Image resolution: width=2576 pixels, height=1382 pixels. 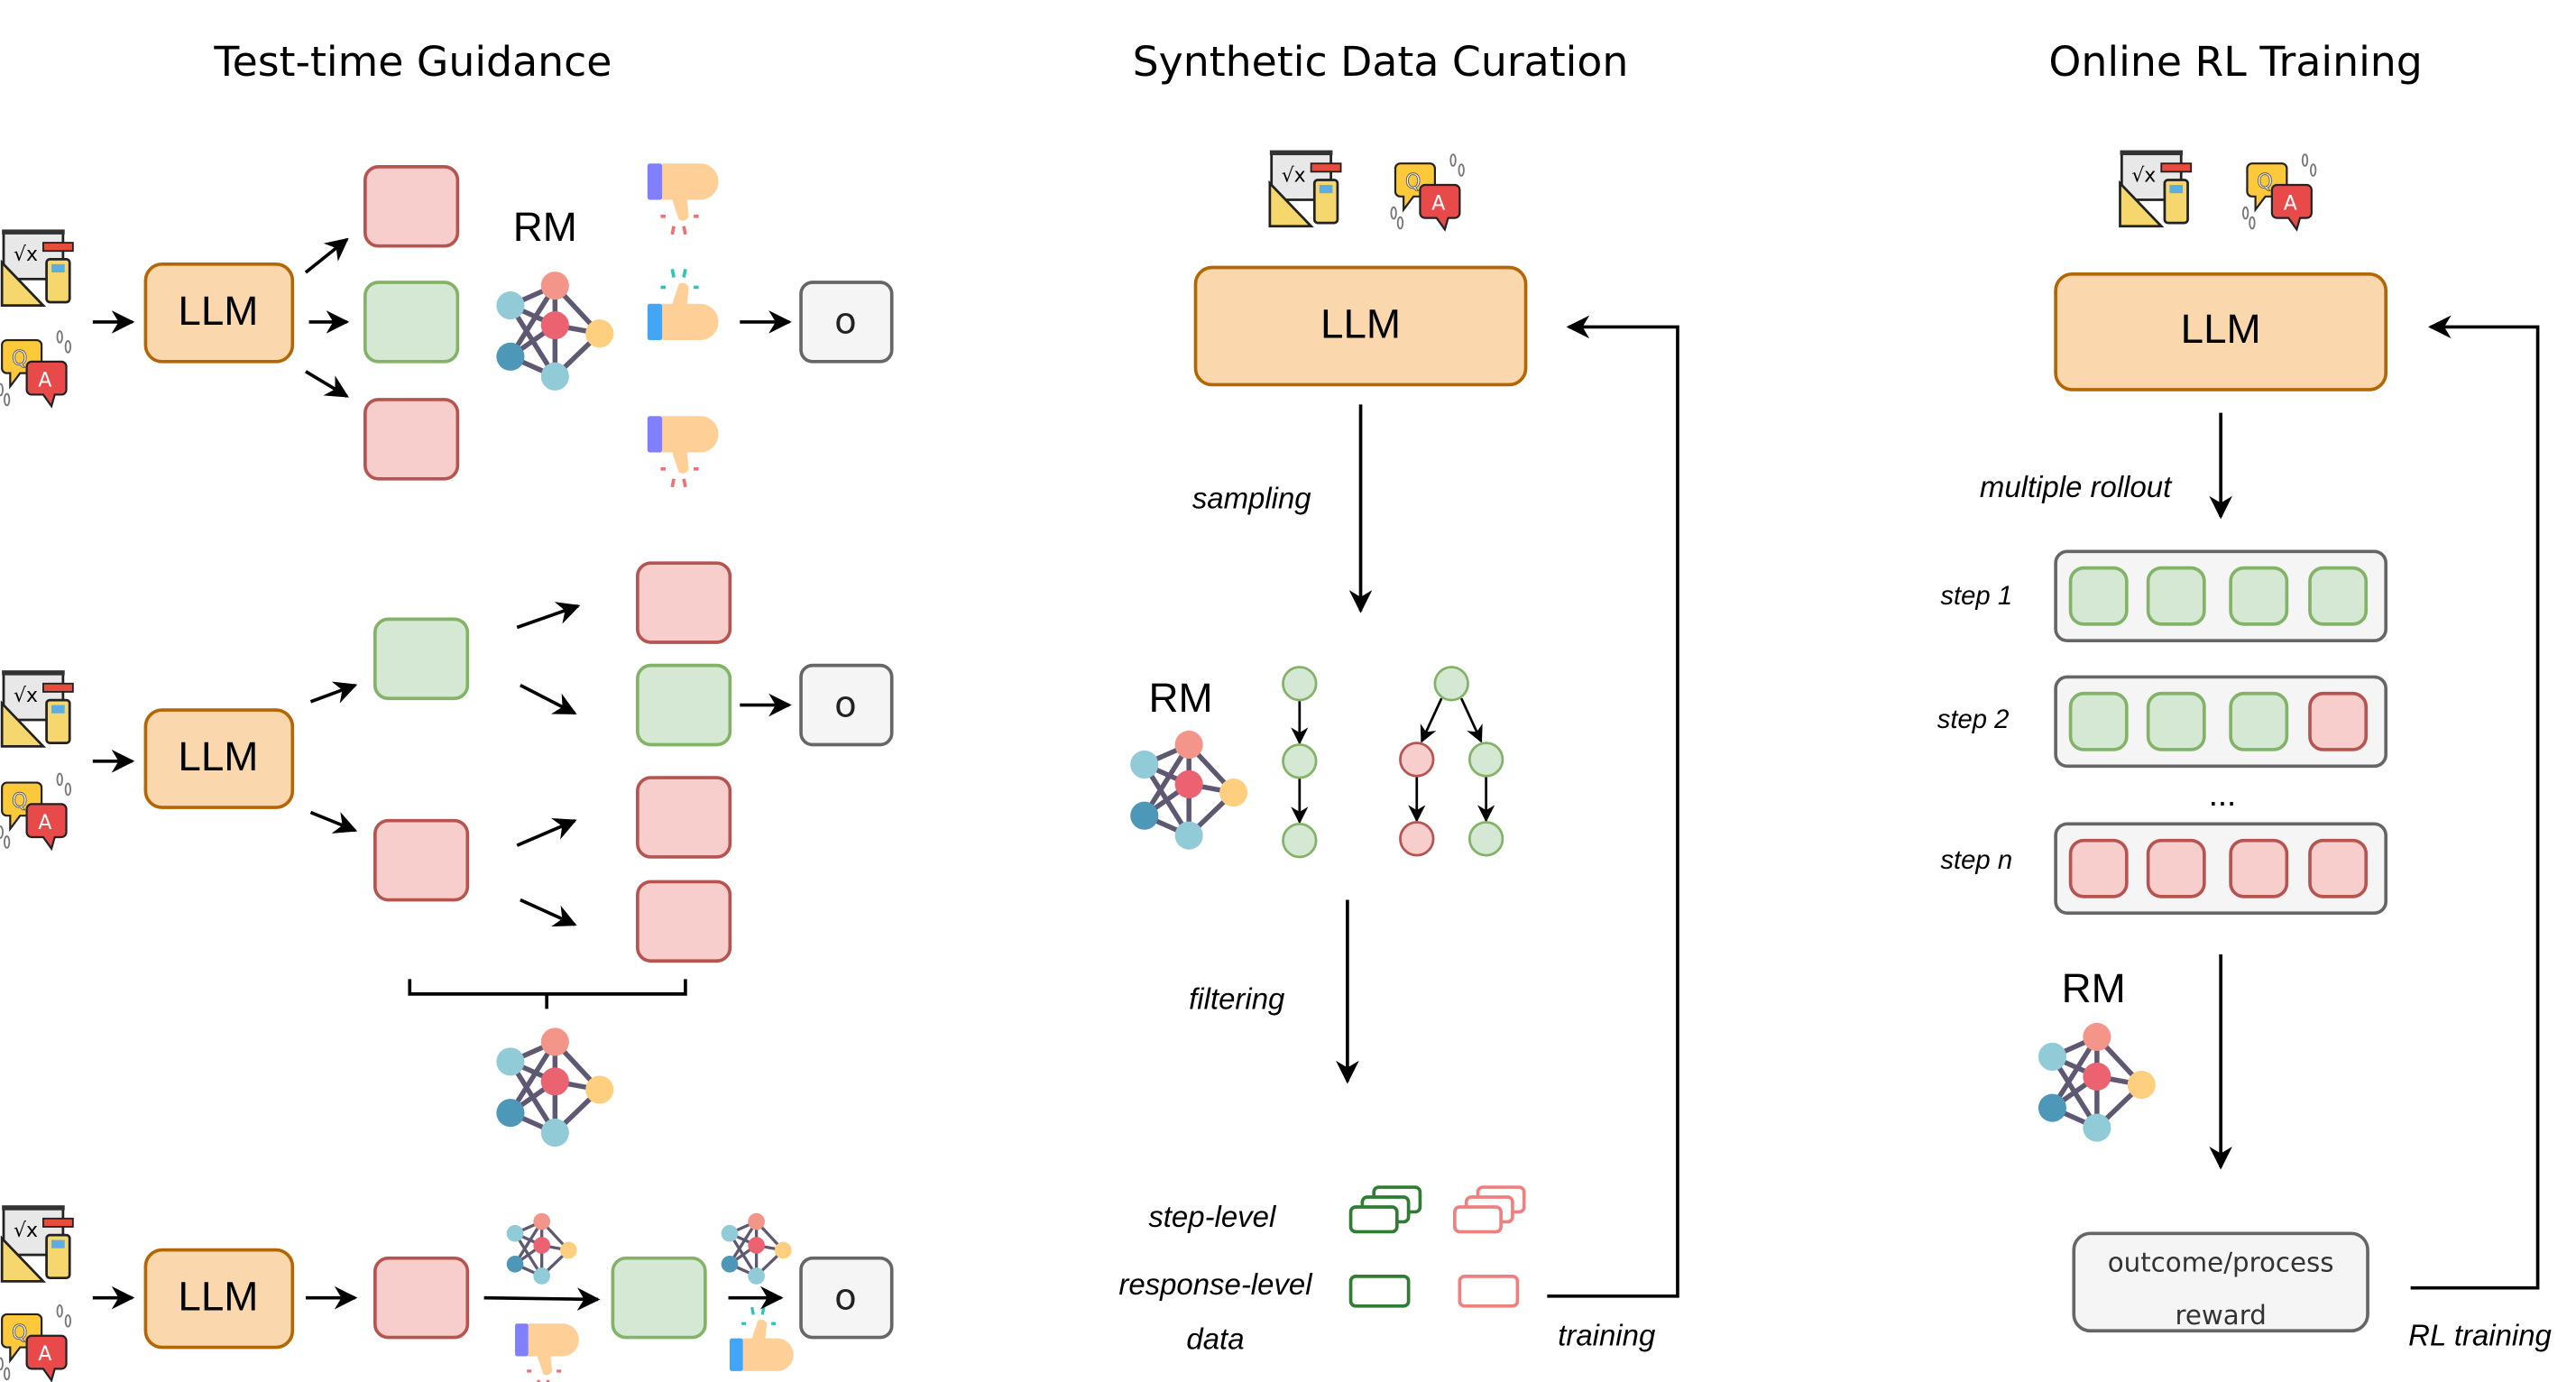 I want to click on response-level-label: response-level, so click(x=1215, y=1284).